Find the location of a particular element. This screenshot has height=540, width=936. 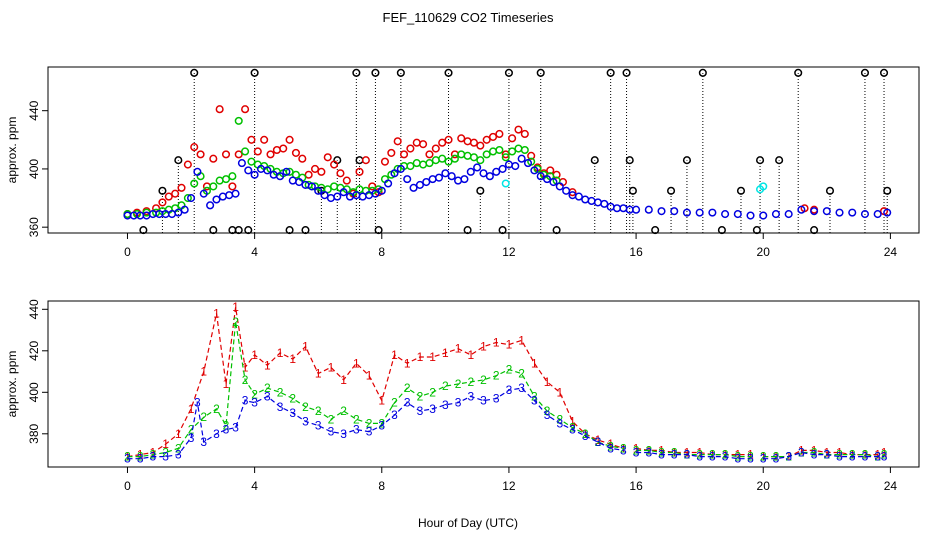

bottom-y-axis-label: approx. ppm is located at coordinates (12, 384).